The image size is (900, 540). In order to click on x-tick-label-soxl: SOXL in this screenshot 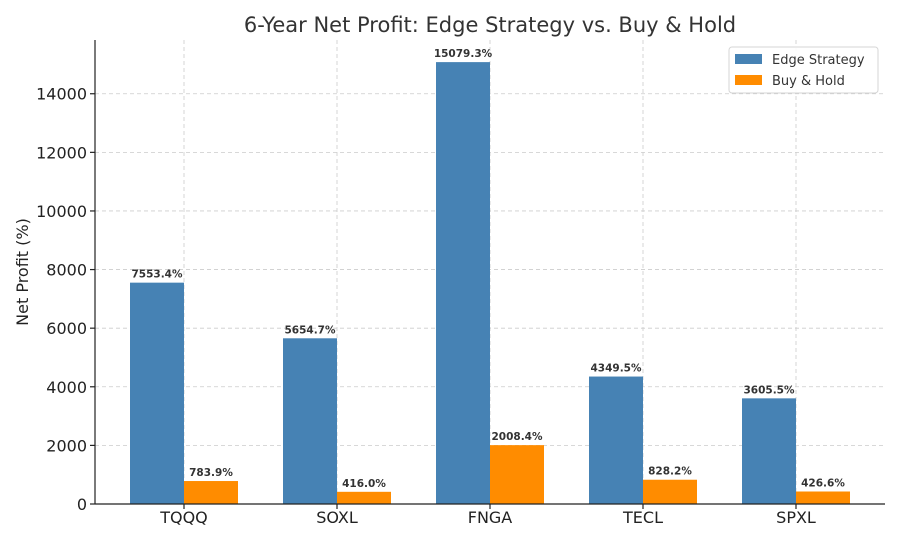, I will do `click(337, 517)`.